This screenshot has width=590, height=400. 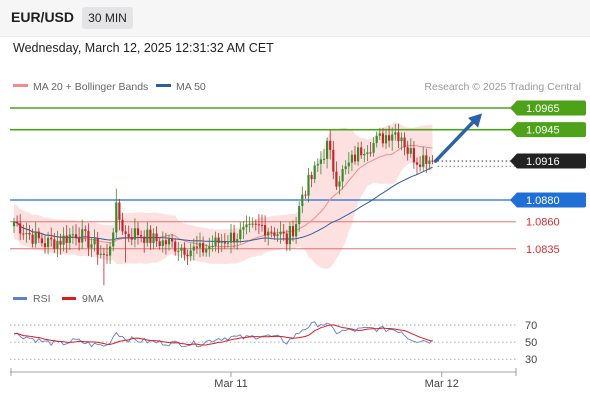 What do you see at coordinates (543, 250) in the screenshot?
I see `level-label-1.0835: 1.0835` at bounding box center [543, 250].